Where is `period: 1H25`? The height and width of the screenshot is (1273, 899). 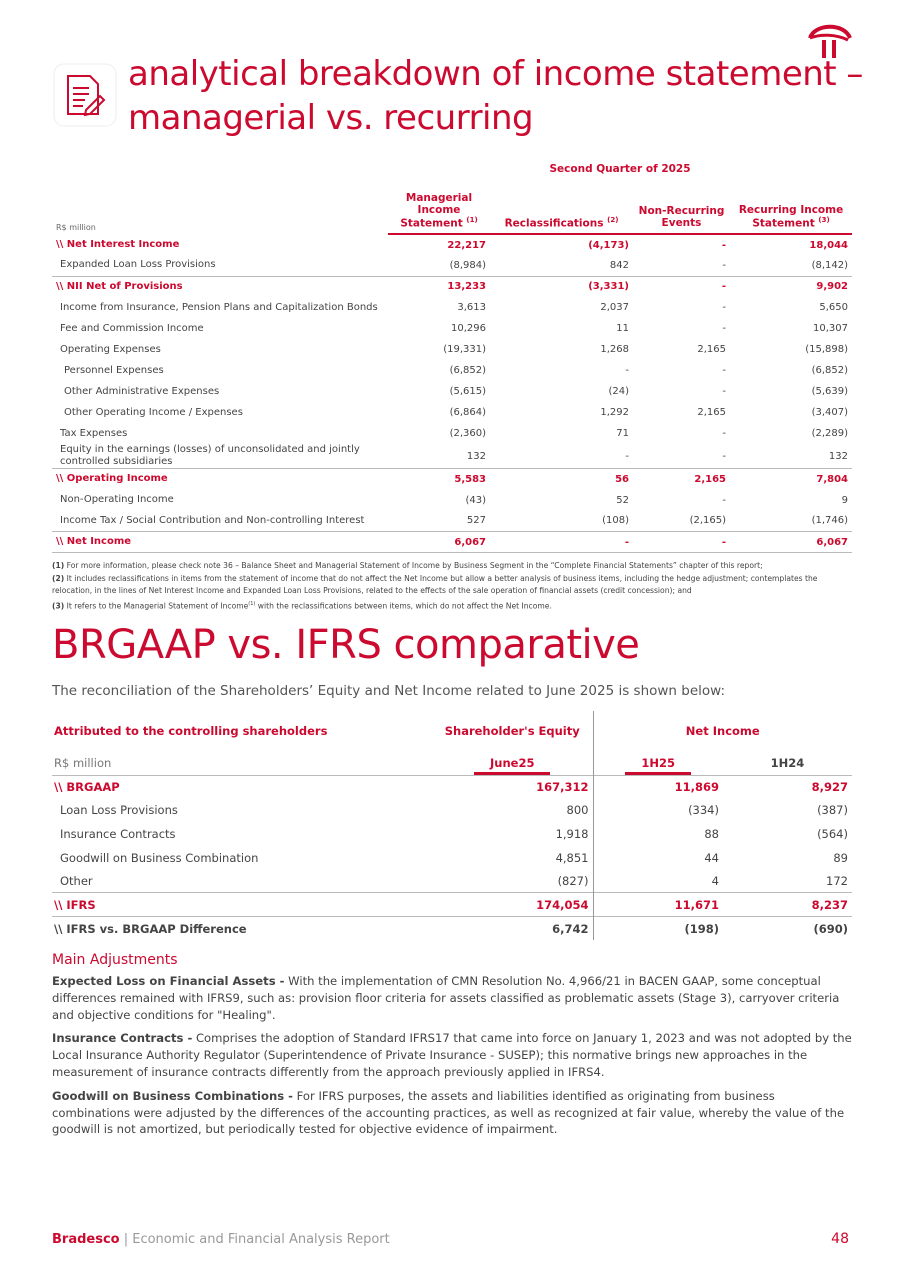
period: 1H25 is located at coordinates (658, 765).